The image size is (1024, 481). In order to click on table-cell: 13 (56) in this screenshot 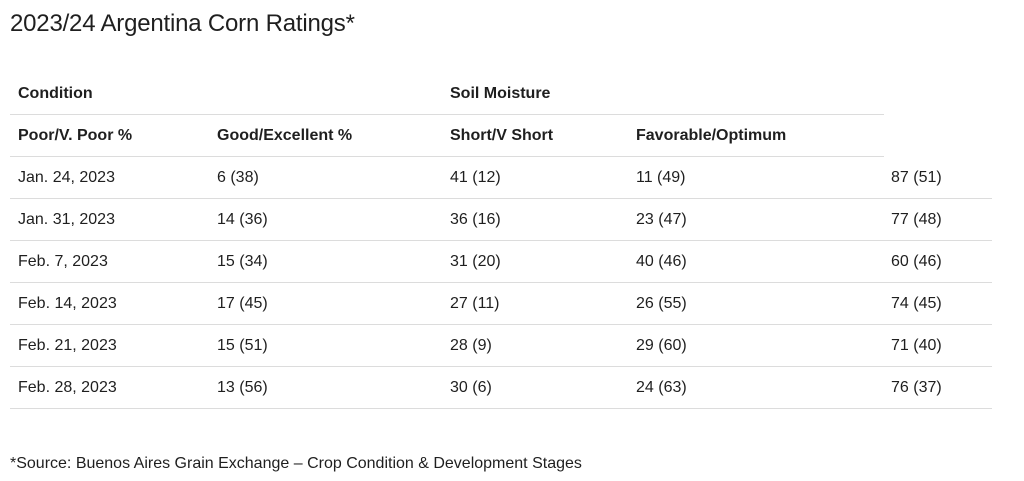, I will do `click(242, 387)`.